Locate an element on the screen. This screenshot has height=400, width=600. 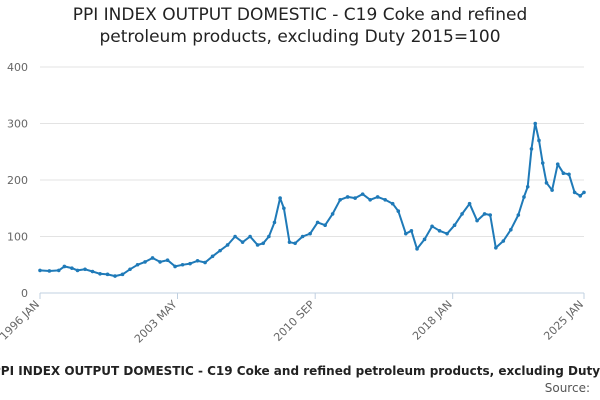
y-tick-label: 100 is located at coordinates (17, 237).